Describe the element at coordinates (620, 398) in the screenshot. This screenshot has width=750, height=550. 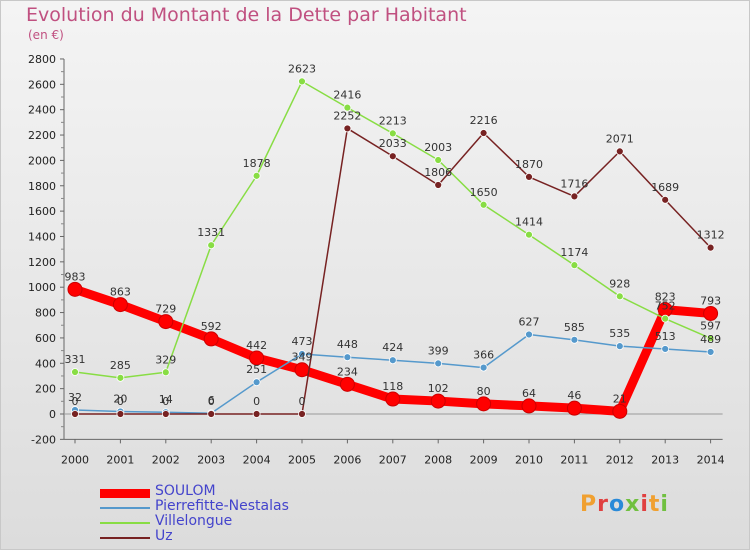
I see `data-label-soulom: 21` at that location.